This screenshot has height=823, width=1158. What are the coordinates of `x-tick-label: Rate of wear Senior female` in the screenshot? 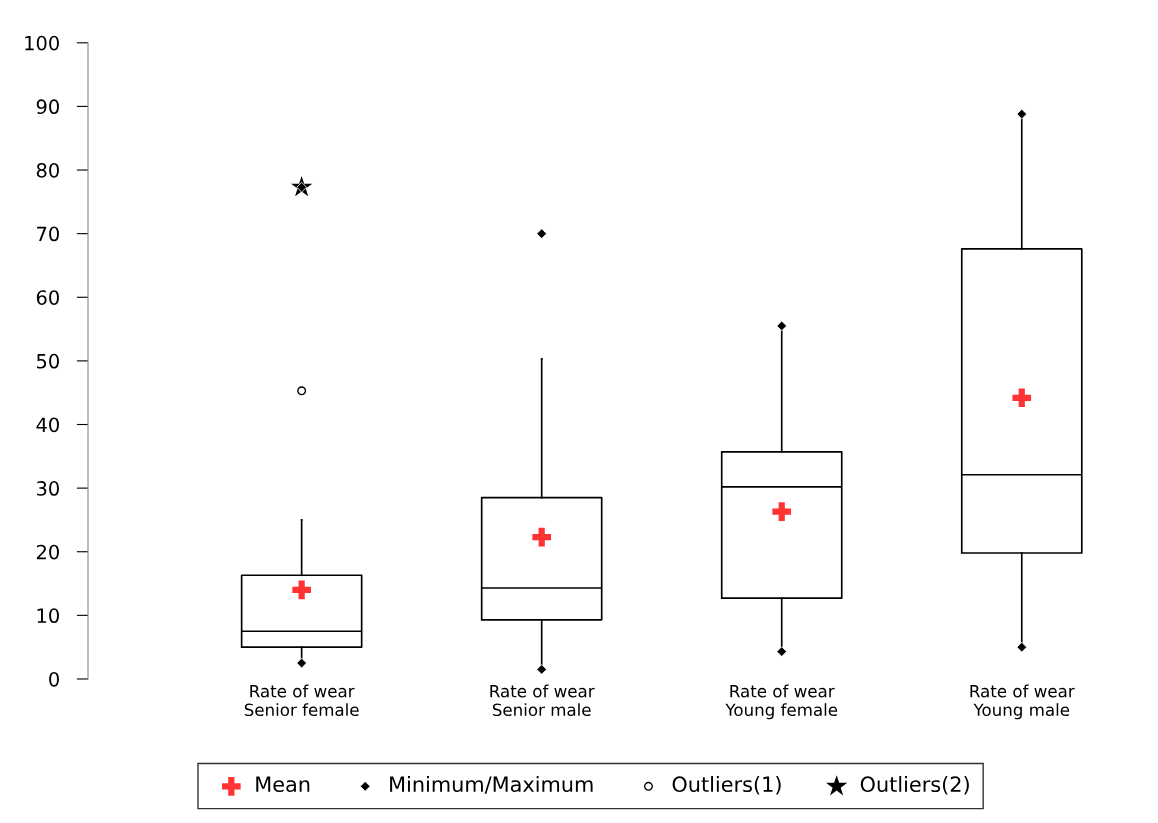 It's located at (301, 700).